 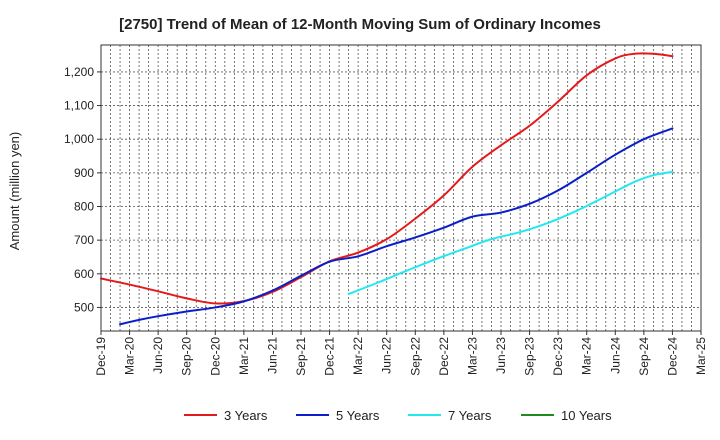 What do you see at coordinates (84, 240) in the screenshot?
I see `y-tick-label: 700` at bounding box center [84, 240].